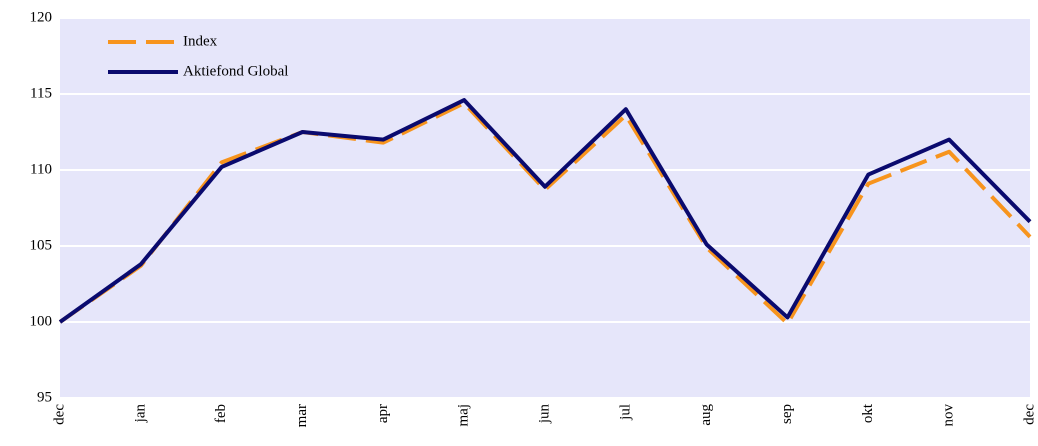 The width and height of the screenshot is (1038, 446). Describe the element at coordinates (140, 414) in the screenshot. I see `x-tick-label: jan` at that location.